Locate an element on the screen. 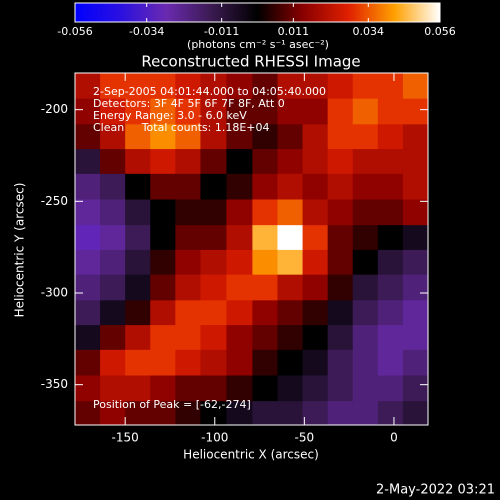 The height and width of the screenshot is (500, 500). colorbar-tick-label: -0.034 is located at coordinates (146, 31).